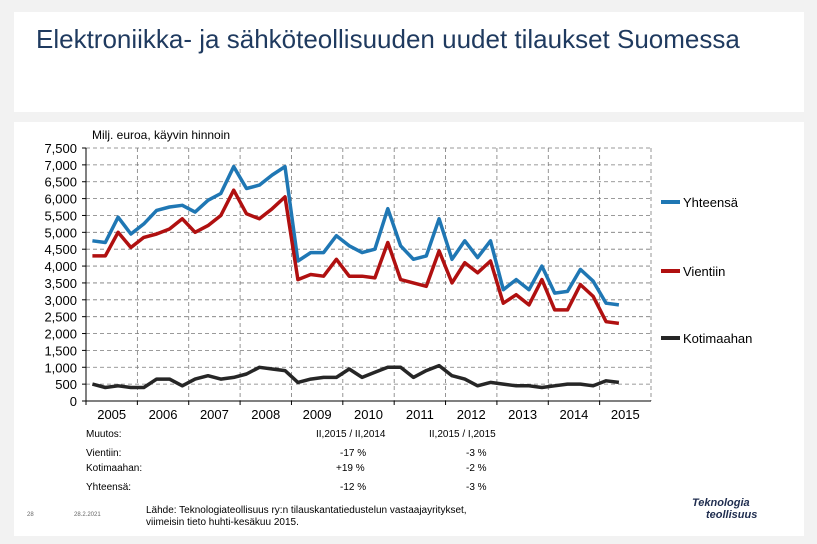 The image size is (817, 544). Describe the element at coordinates (476, 468) in the screenshot. I see `change-row-v2: -2 %` at that location.